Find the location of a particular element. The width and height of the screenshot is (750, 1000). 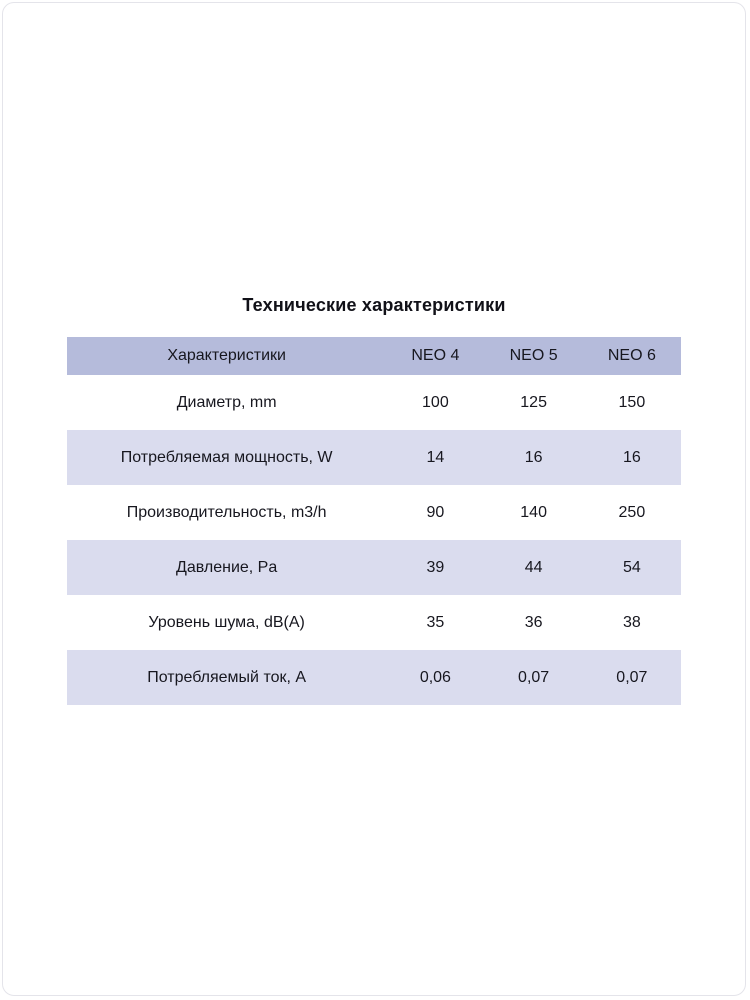

table-row: Диаметр, mm 100 125 150 is located at coordinates (374, 402).